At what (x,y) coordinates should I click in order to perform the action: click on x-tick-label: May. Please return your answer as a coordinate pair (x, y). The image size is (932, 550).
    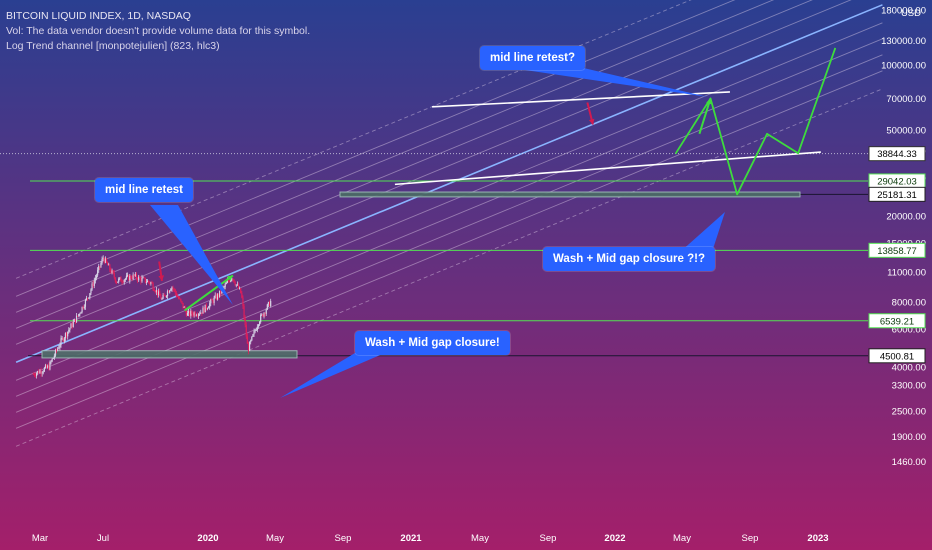
    Looking at the image, I should click on (480, 538).